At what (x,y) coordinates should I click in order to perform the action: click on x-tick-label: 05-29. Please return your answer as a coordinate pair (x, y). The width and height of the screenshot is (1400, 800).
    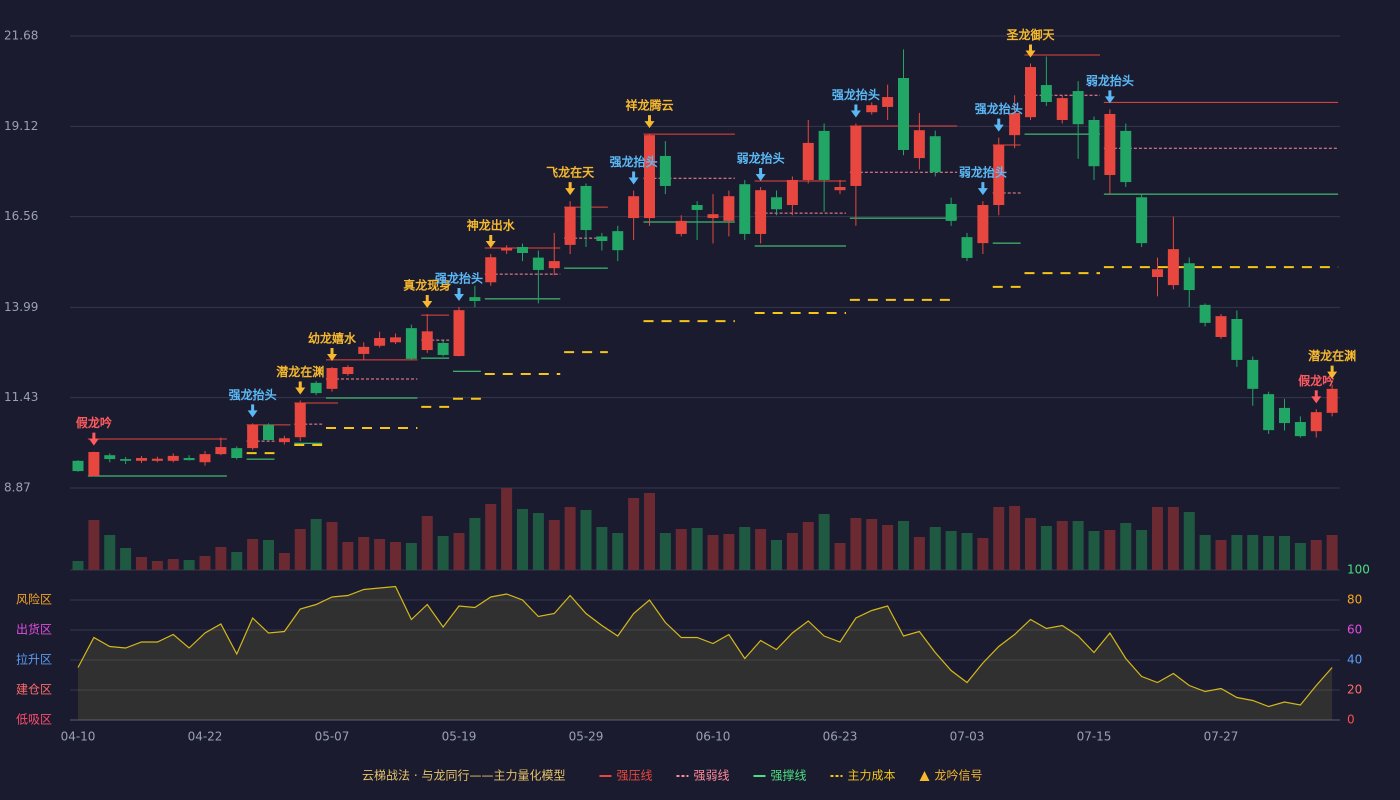
    Looking at the image, I should click on (586, 737).